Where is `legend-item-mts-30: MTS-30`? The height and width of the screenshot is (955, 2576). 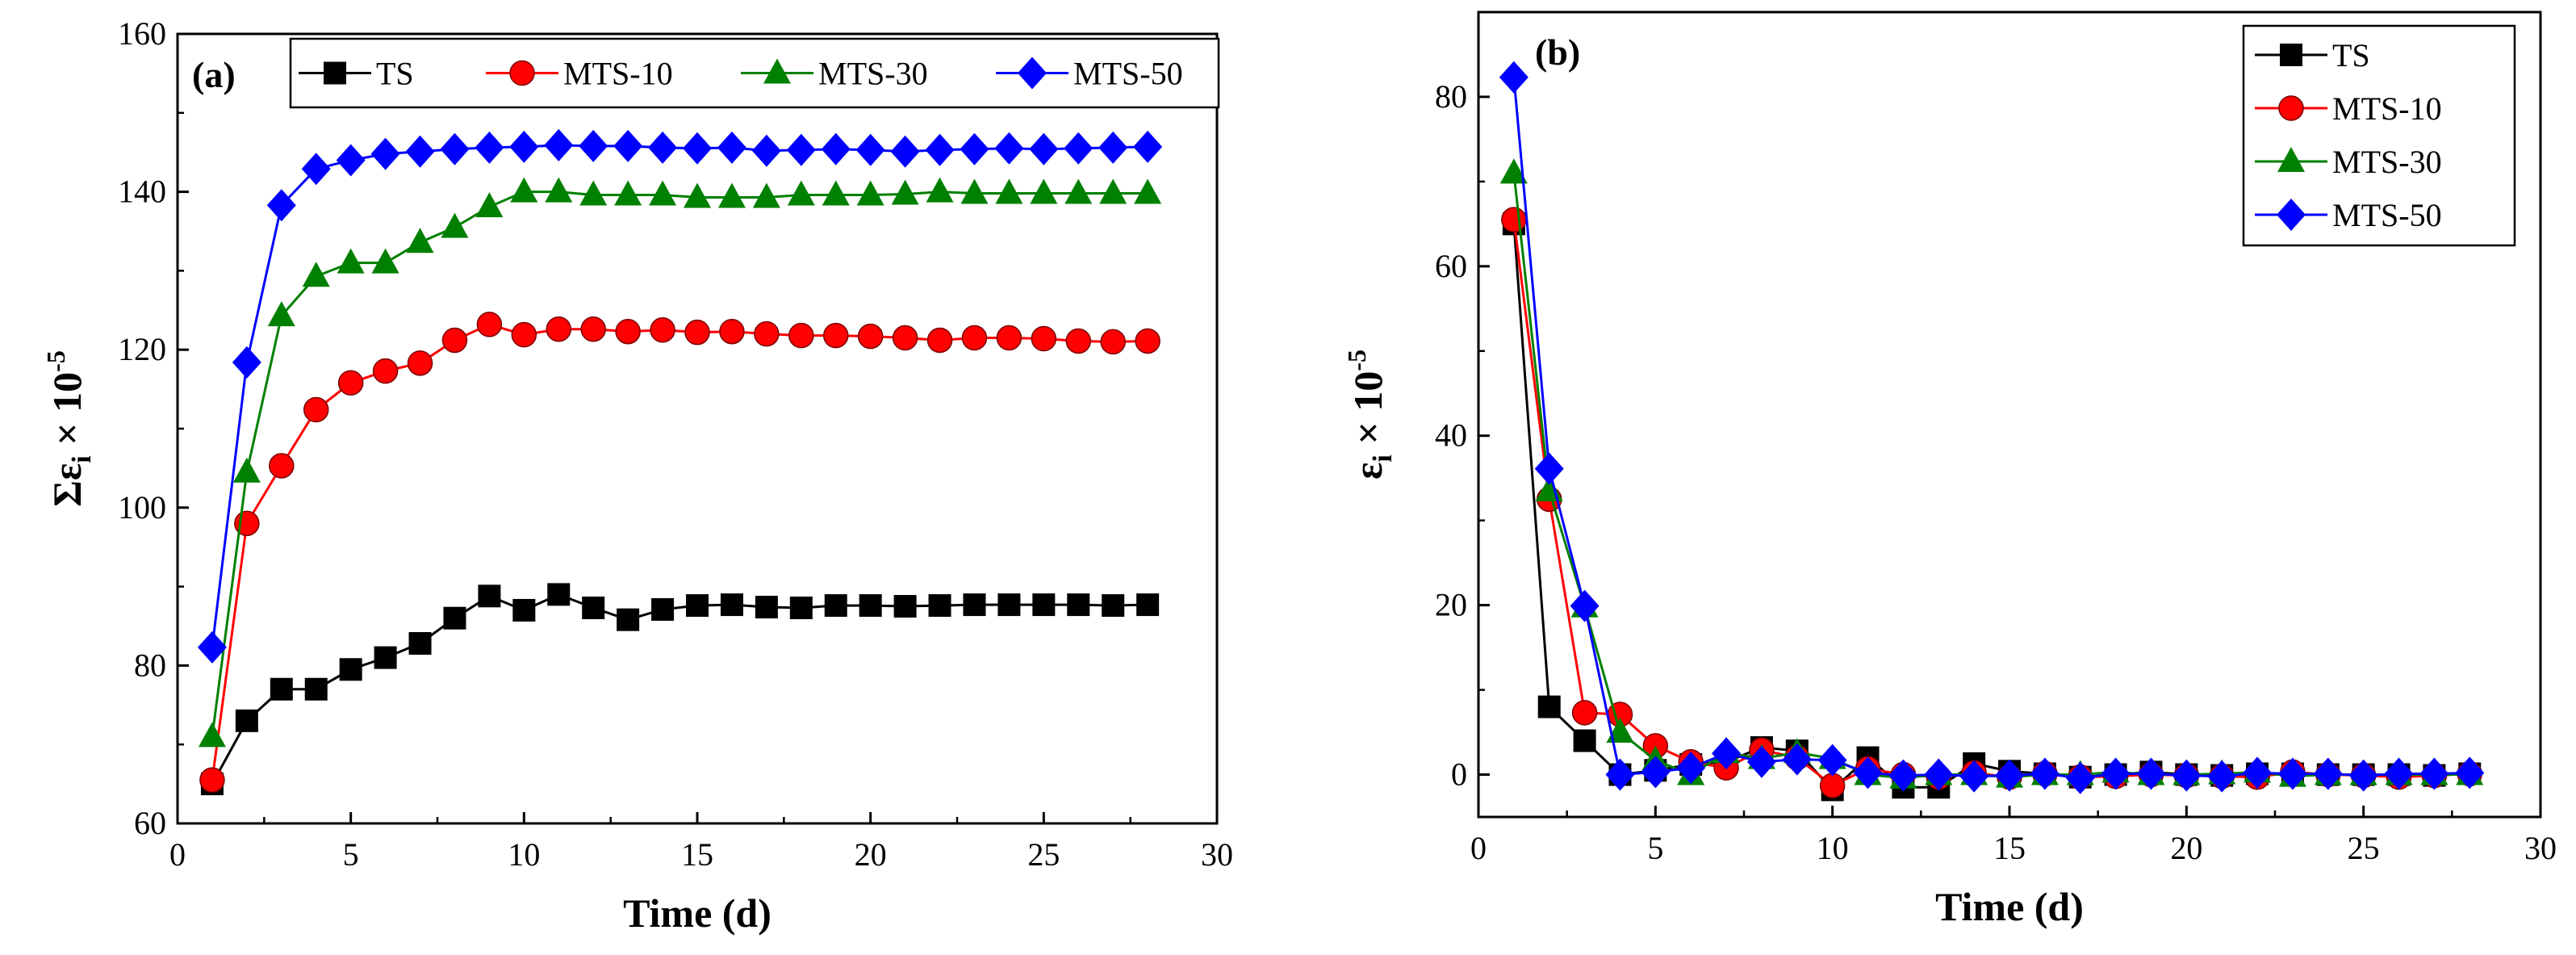
legend-item-mts-30: MTS-30 is located at coordinates (2348, 162).